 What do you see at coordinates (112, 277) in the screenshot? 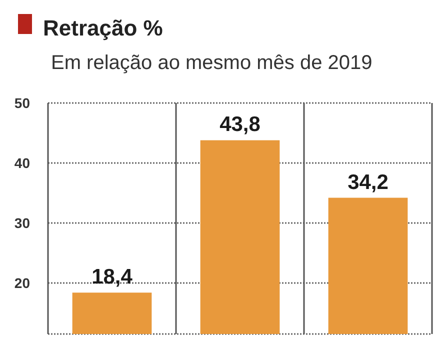
I see `data-label: 18,4` at bounding box center [112, 277].